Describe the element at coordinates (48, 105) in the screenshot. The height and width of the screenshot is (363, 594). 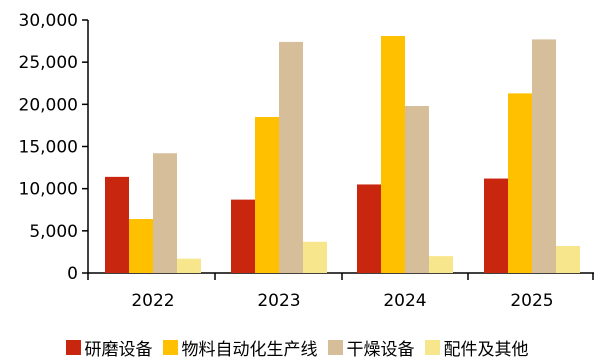
I see `y-tick-label: 20,000` at that location.